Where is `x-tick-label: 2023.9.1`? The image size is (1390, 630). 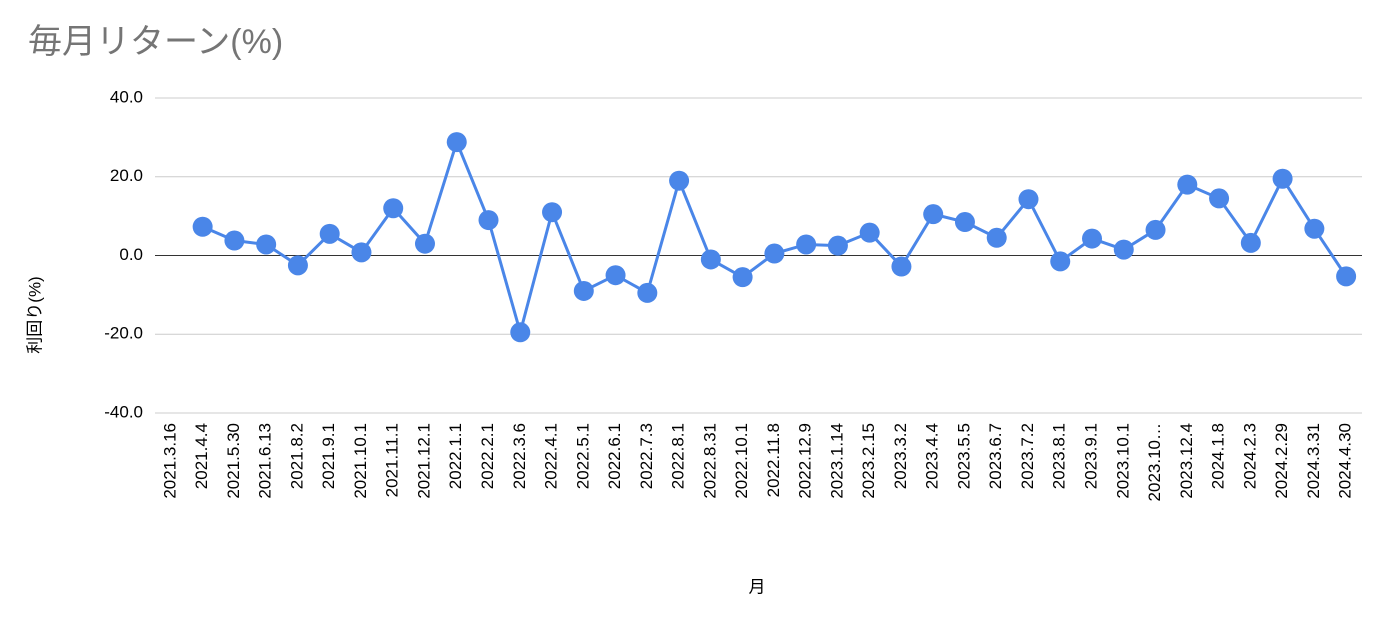 x-tick-label: 2023.9.1 is located at coordinates (1090, 456).